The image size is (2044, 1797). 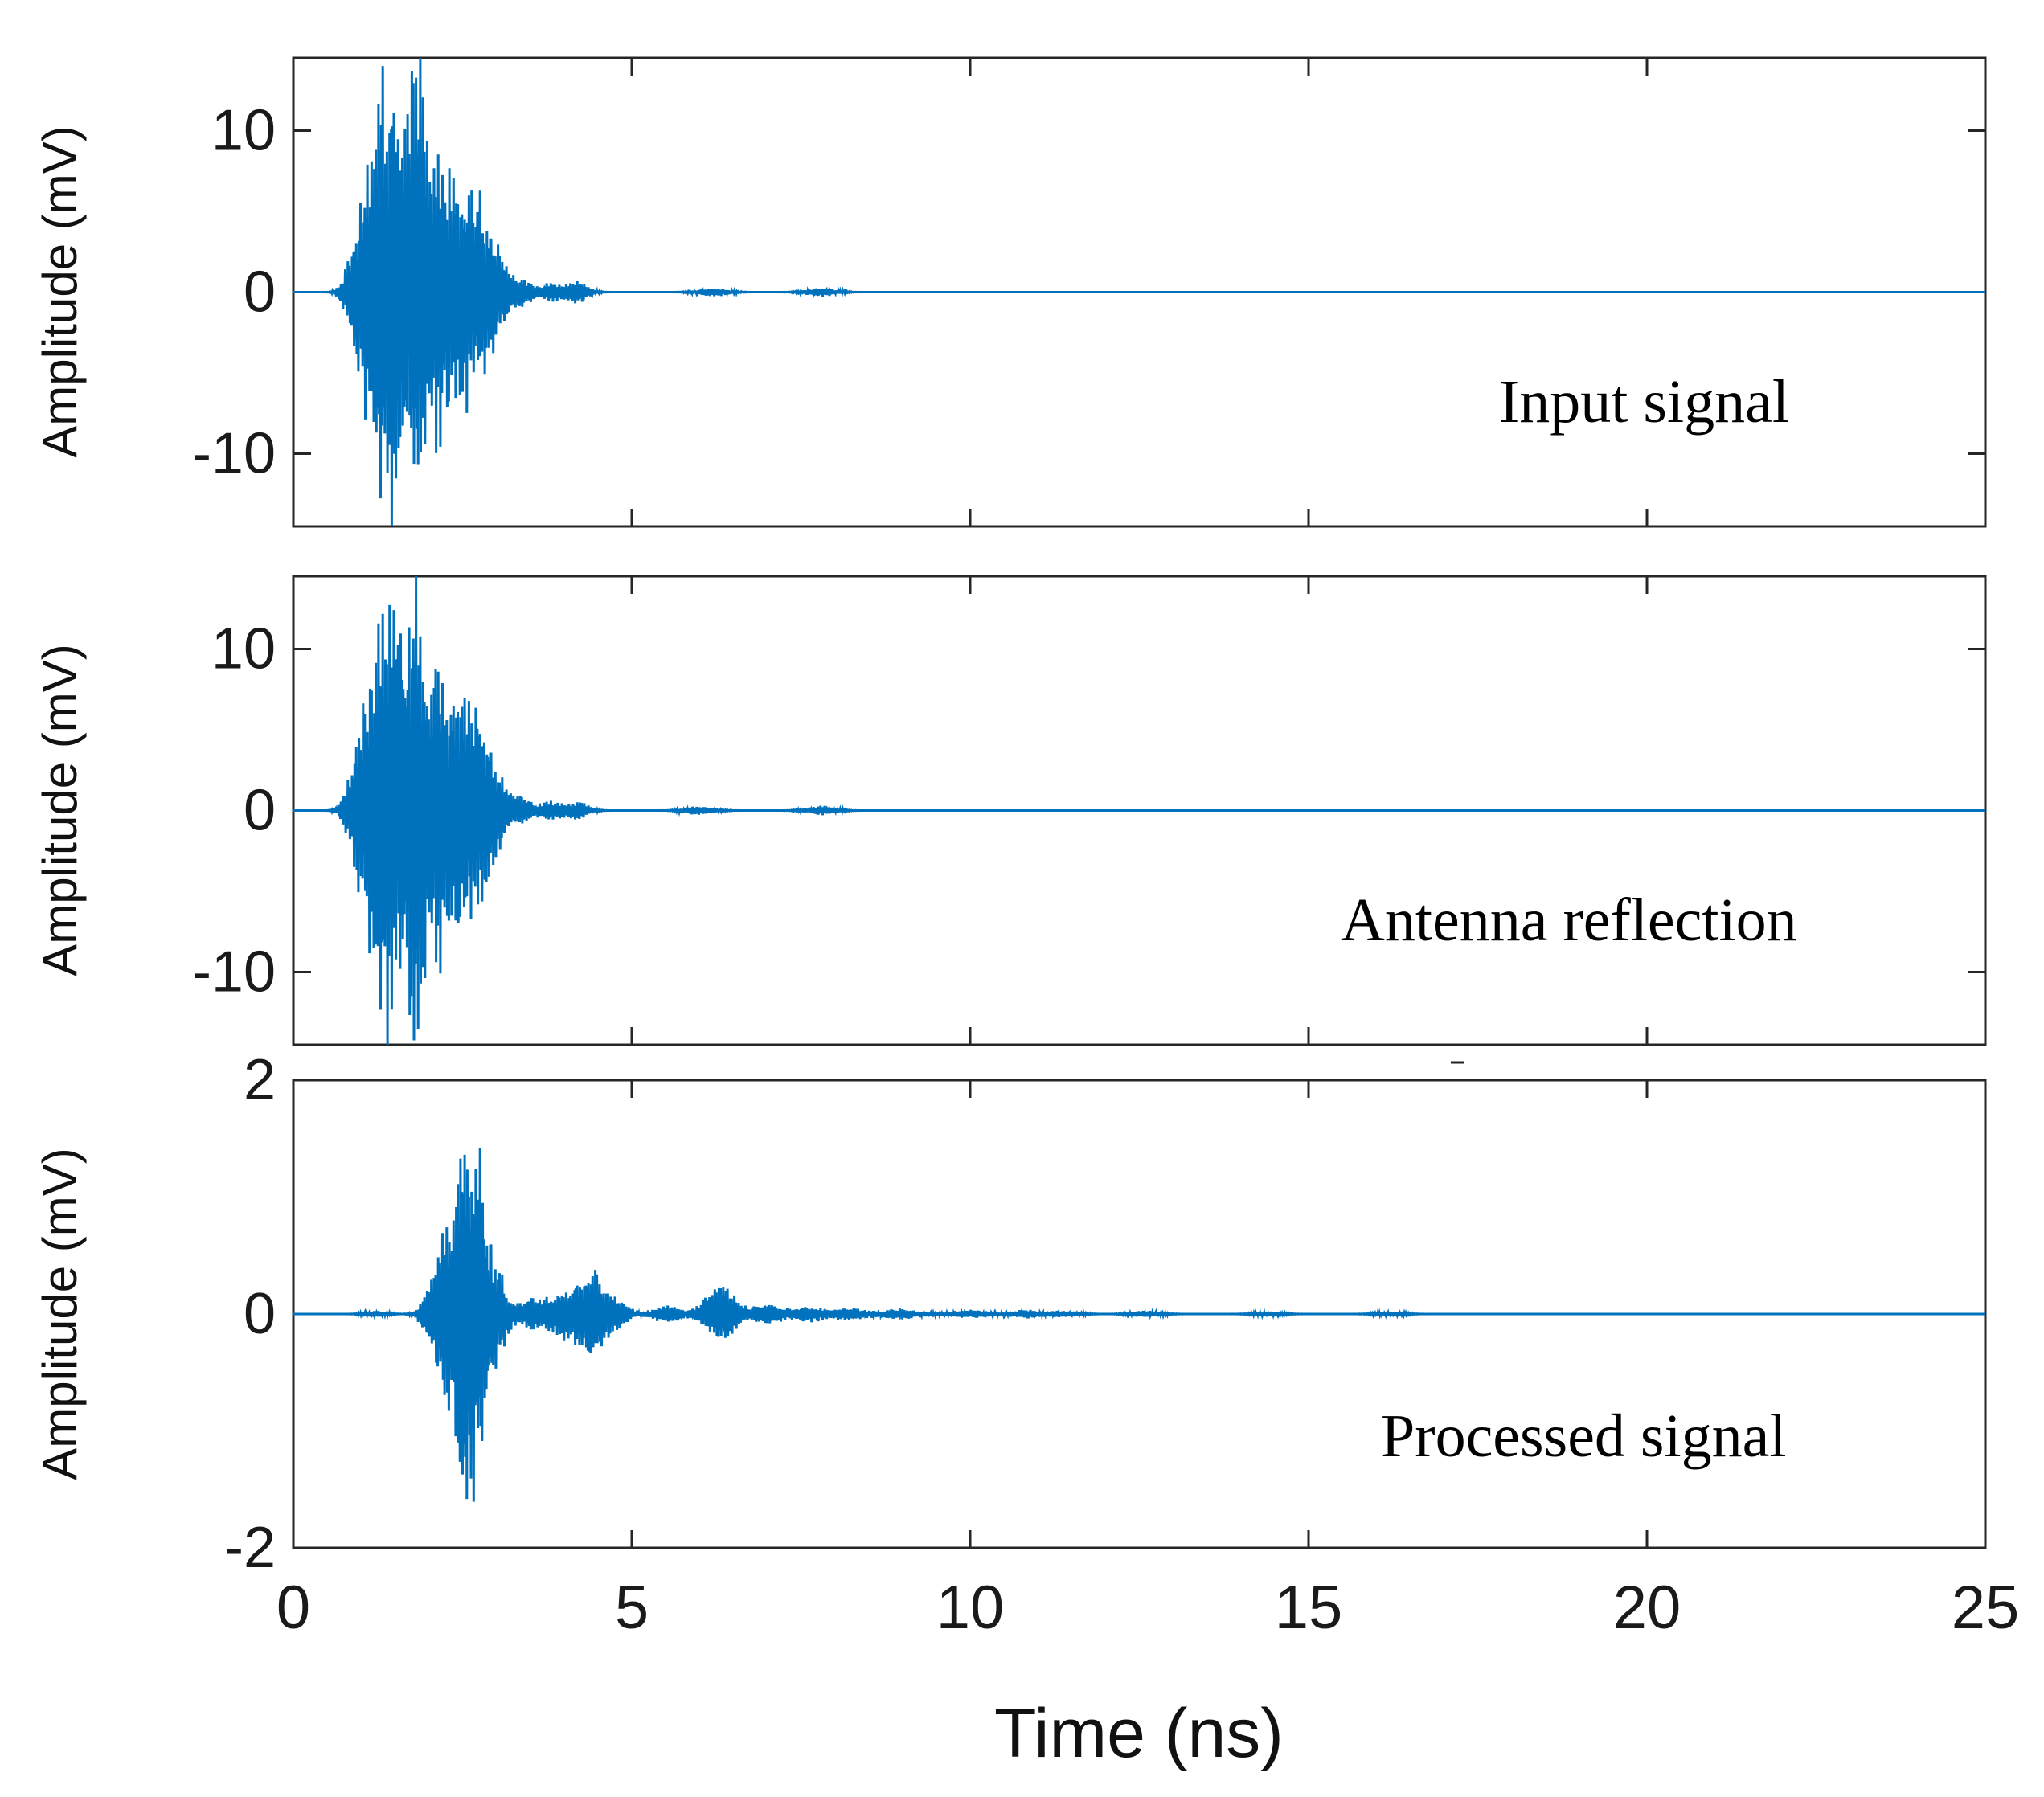 What do you see at coordinates (1644, 402) in the screenshot?
I see `annotation-input-signal: Input signal` at bounding box center [1644, 402].